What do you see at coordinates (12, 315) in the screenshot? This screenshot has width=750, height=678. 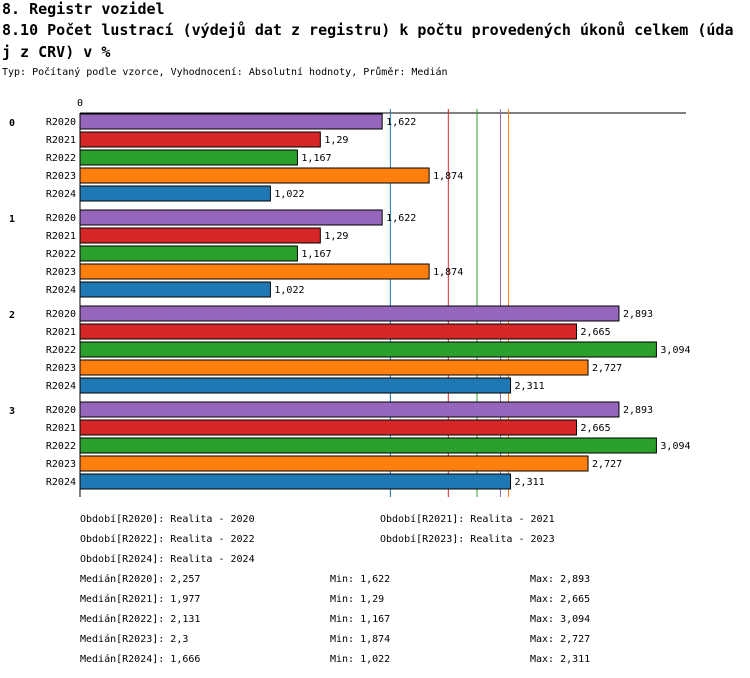 I see `group-label: 2` at bounding box center [12, 315].